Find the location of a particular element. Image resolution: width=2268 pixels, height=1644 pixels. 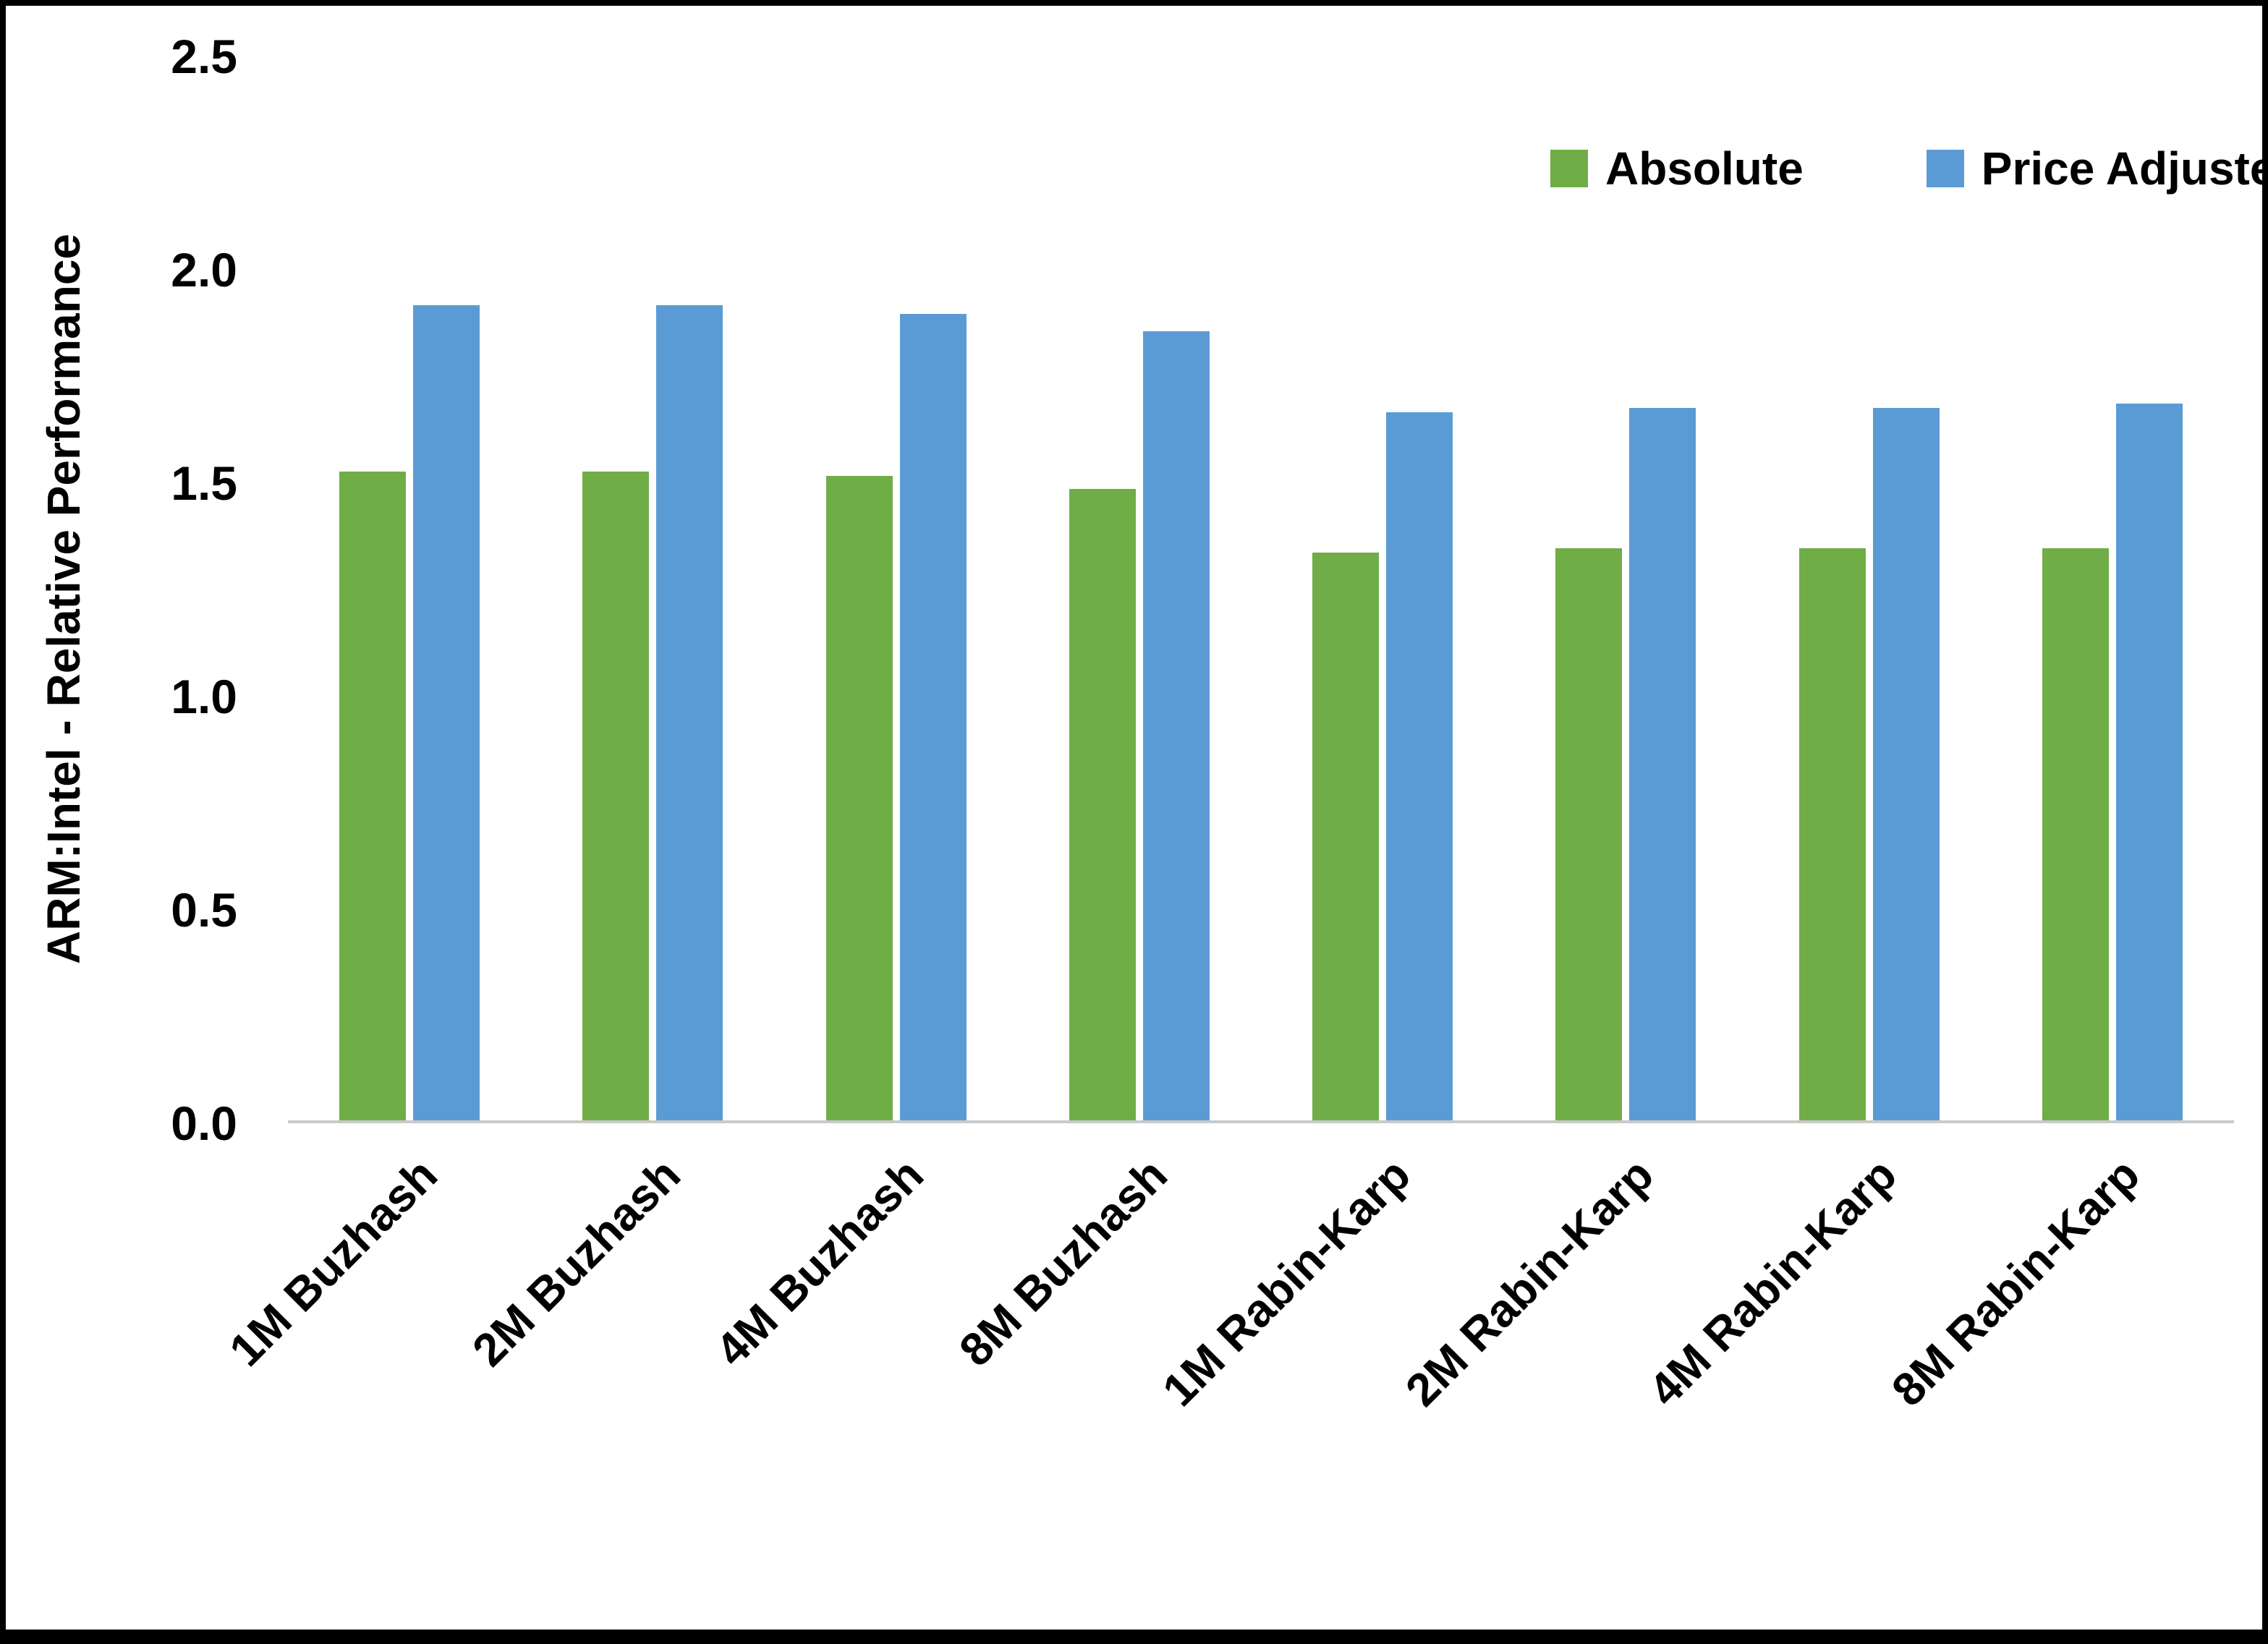

y-axis: 0.0 0.5 1.0 1.5 2.0 2.5 is located at coordinates (121, 590).